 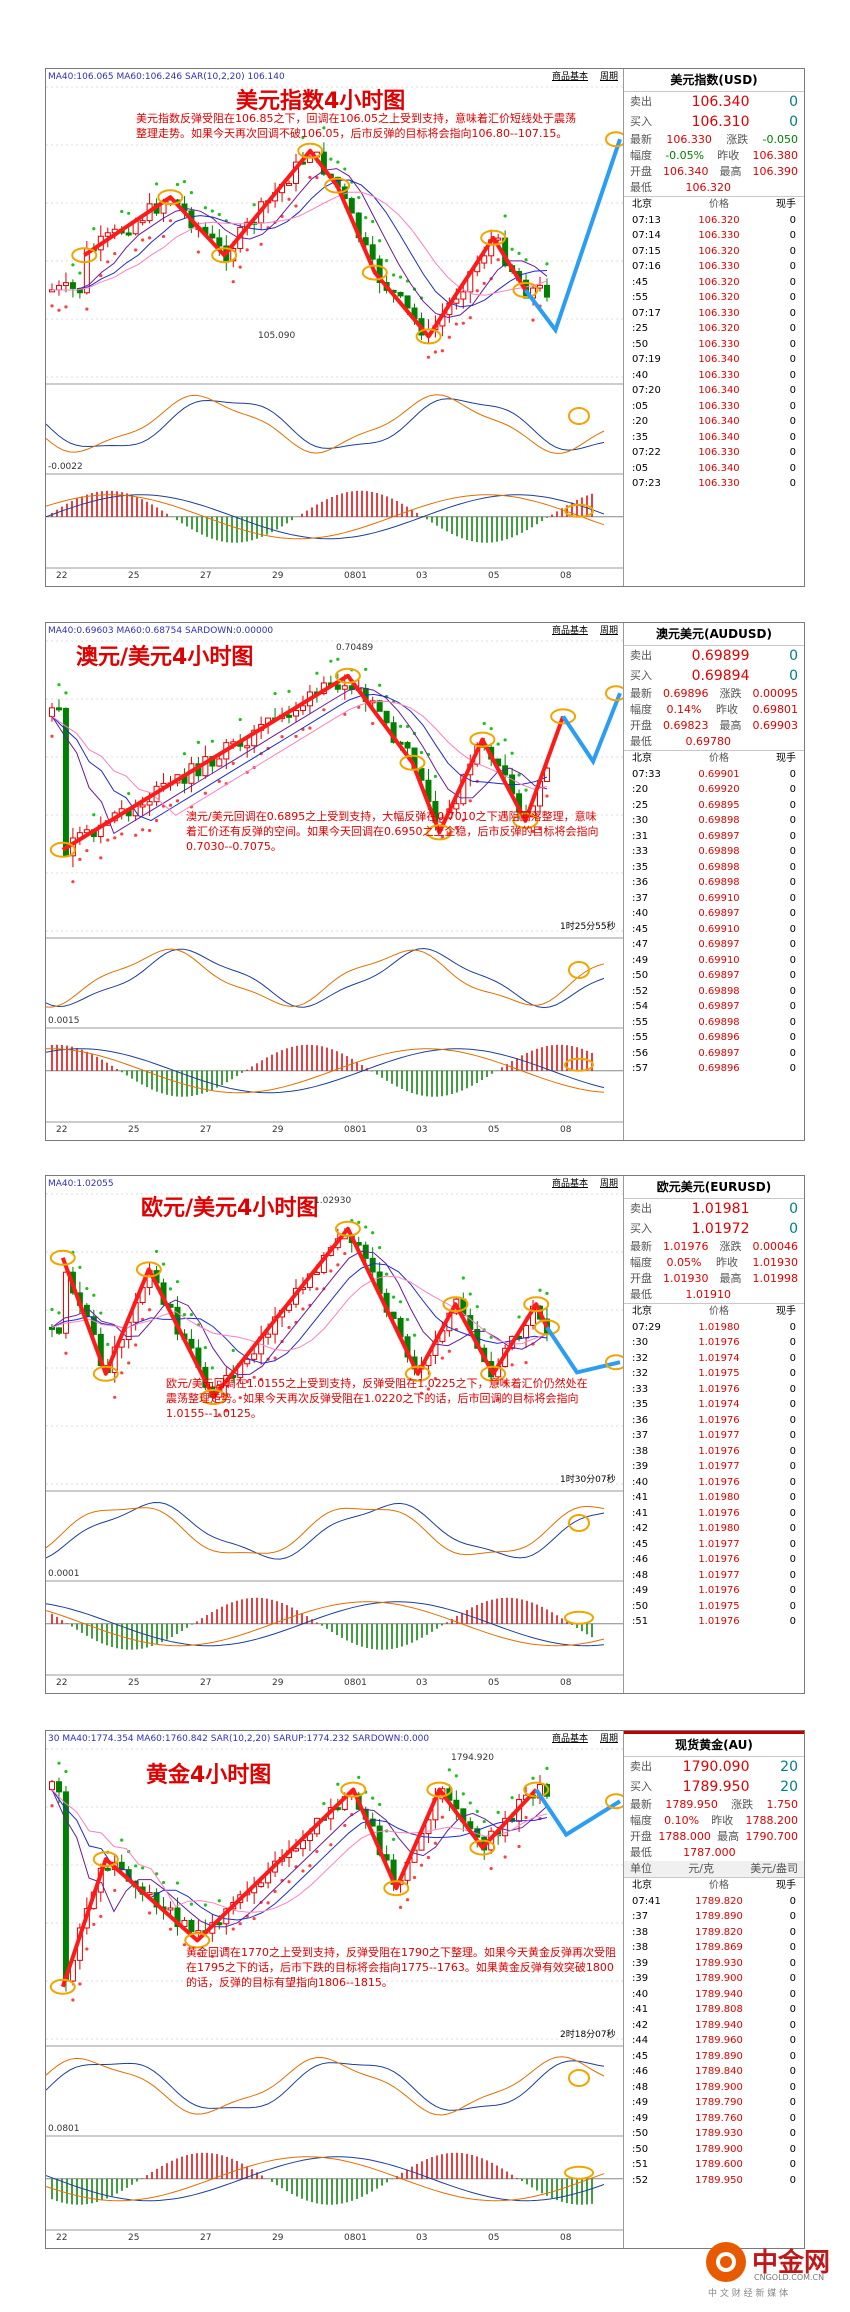 I want to click on buy-price: 0.69894, so click(x=720, y=676).